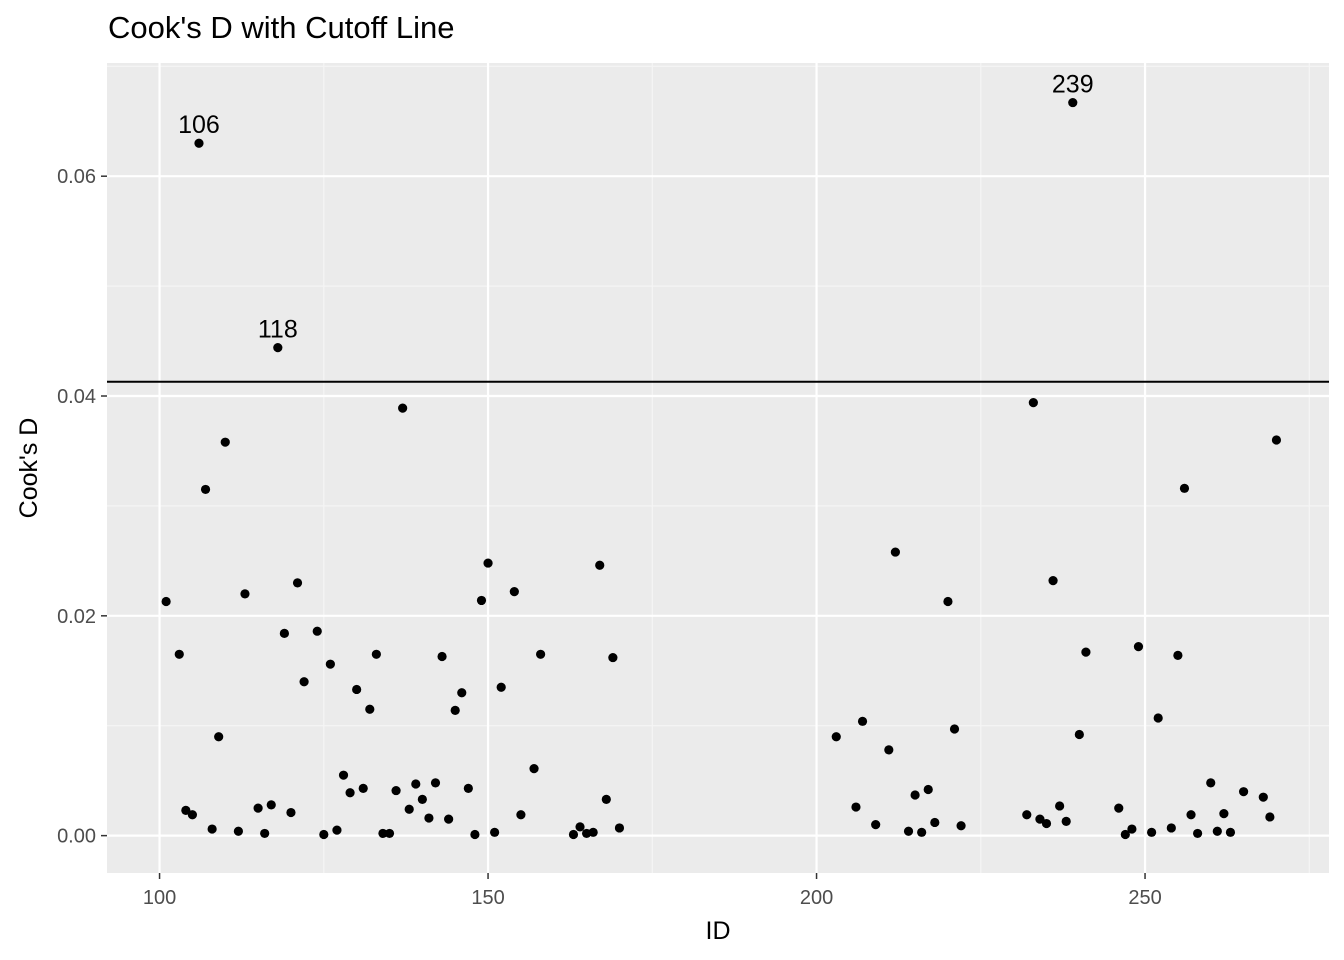 The height and width of the screenshot is (960, 1344). What do you see at coordinates (1144, 898) in the screenshot?
I see `x-tick-label: 250` at bounding box center [1144, 898].